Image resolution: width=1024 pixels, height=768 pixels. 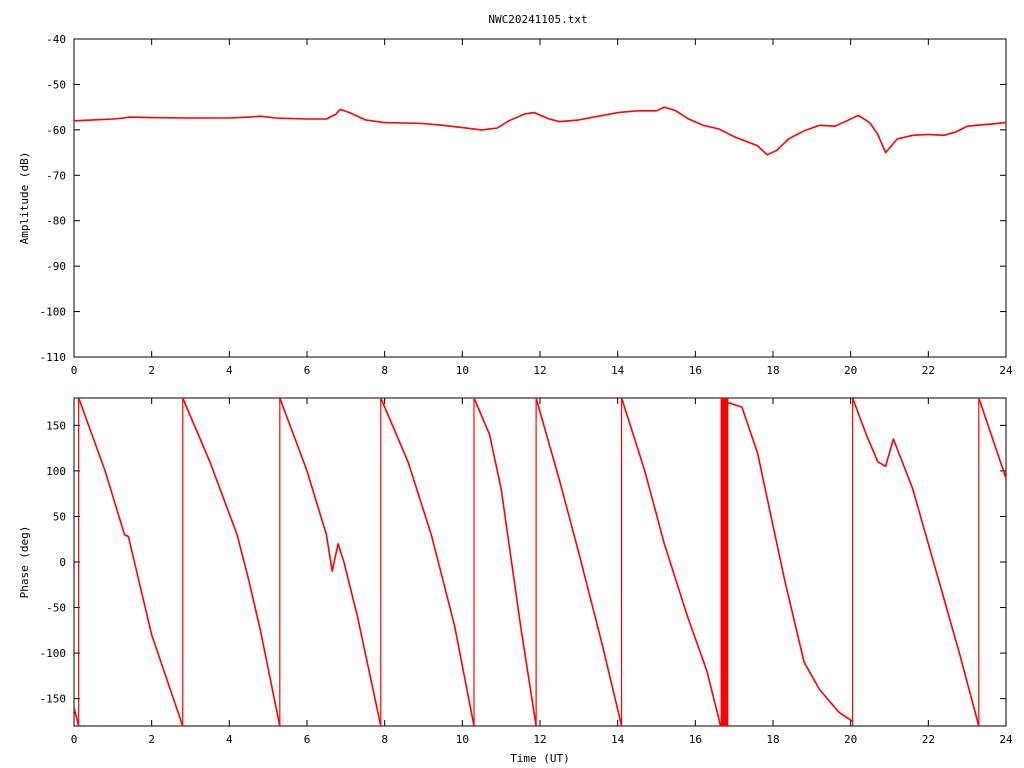 I want to click on phase-y-tick-label: 0, so click(x=62, y=562).